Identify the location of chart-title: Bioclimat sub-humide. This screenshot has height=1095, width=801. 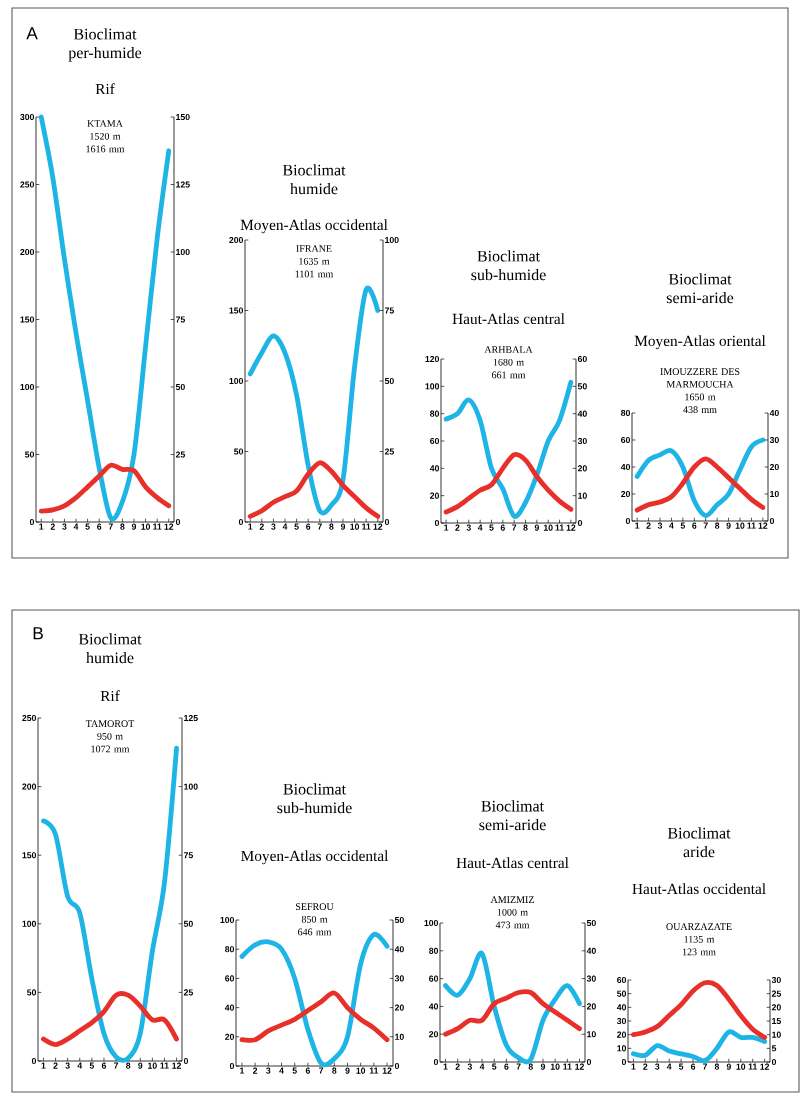
(508, 265).